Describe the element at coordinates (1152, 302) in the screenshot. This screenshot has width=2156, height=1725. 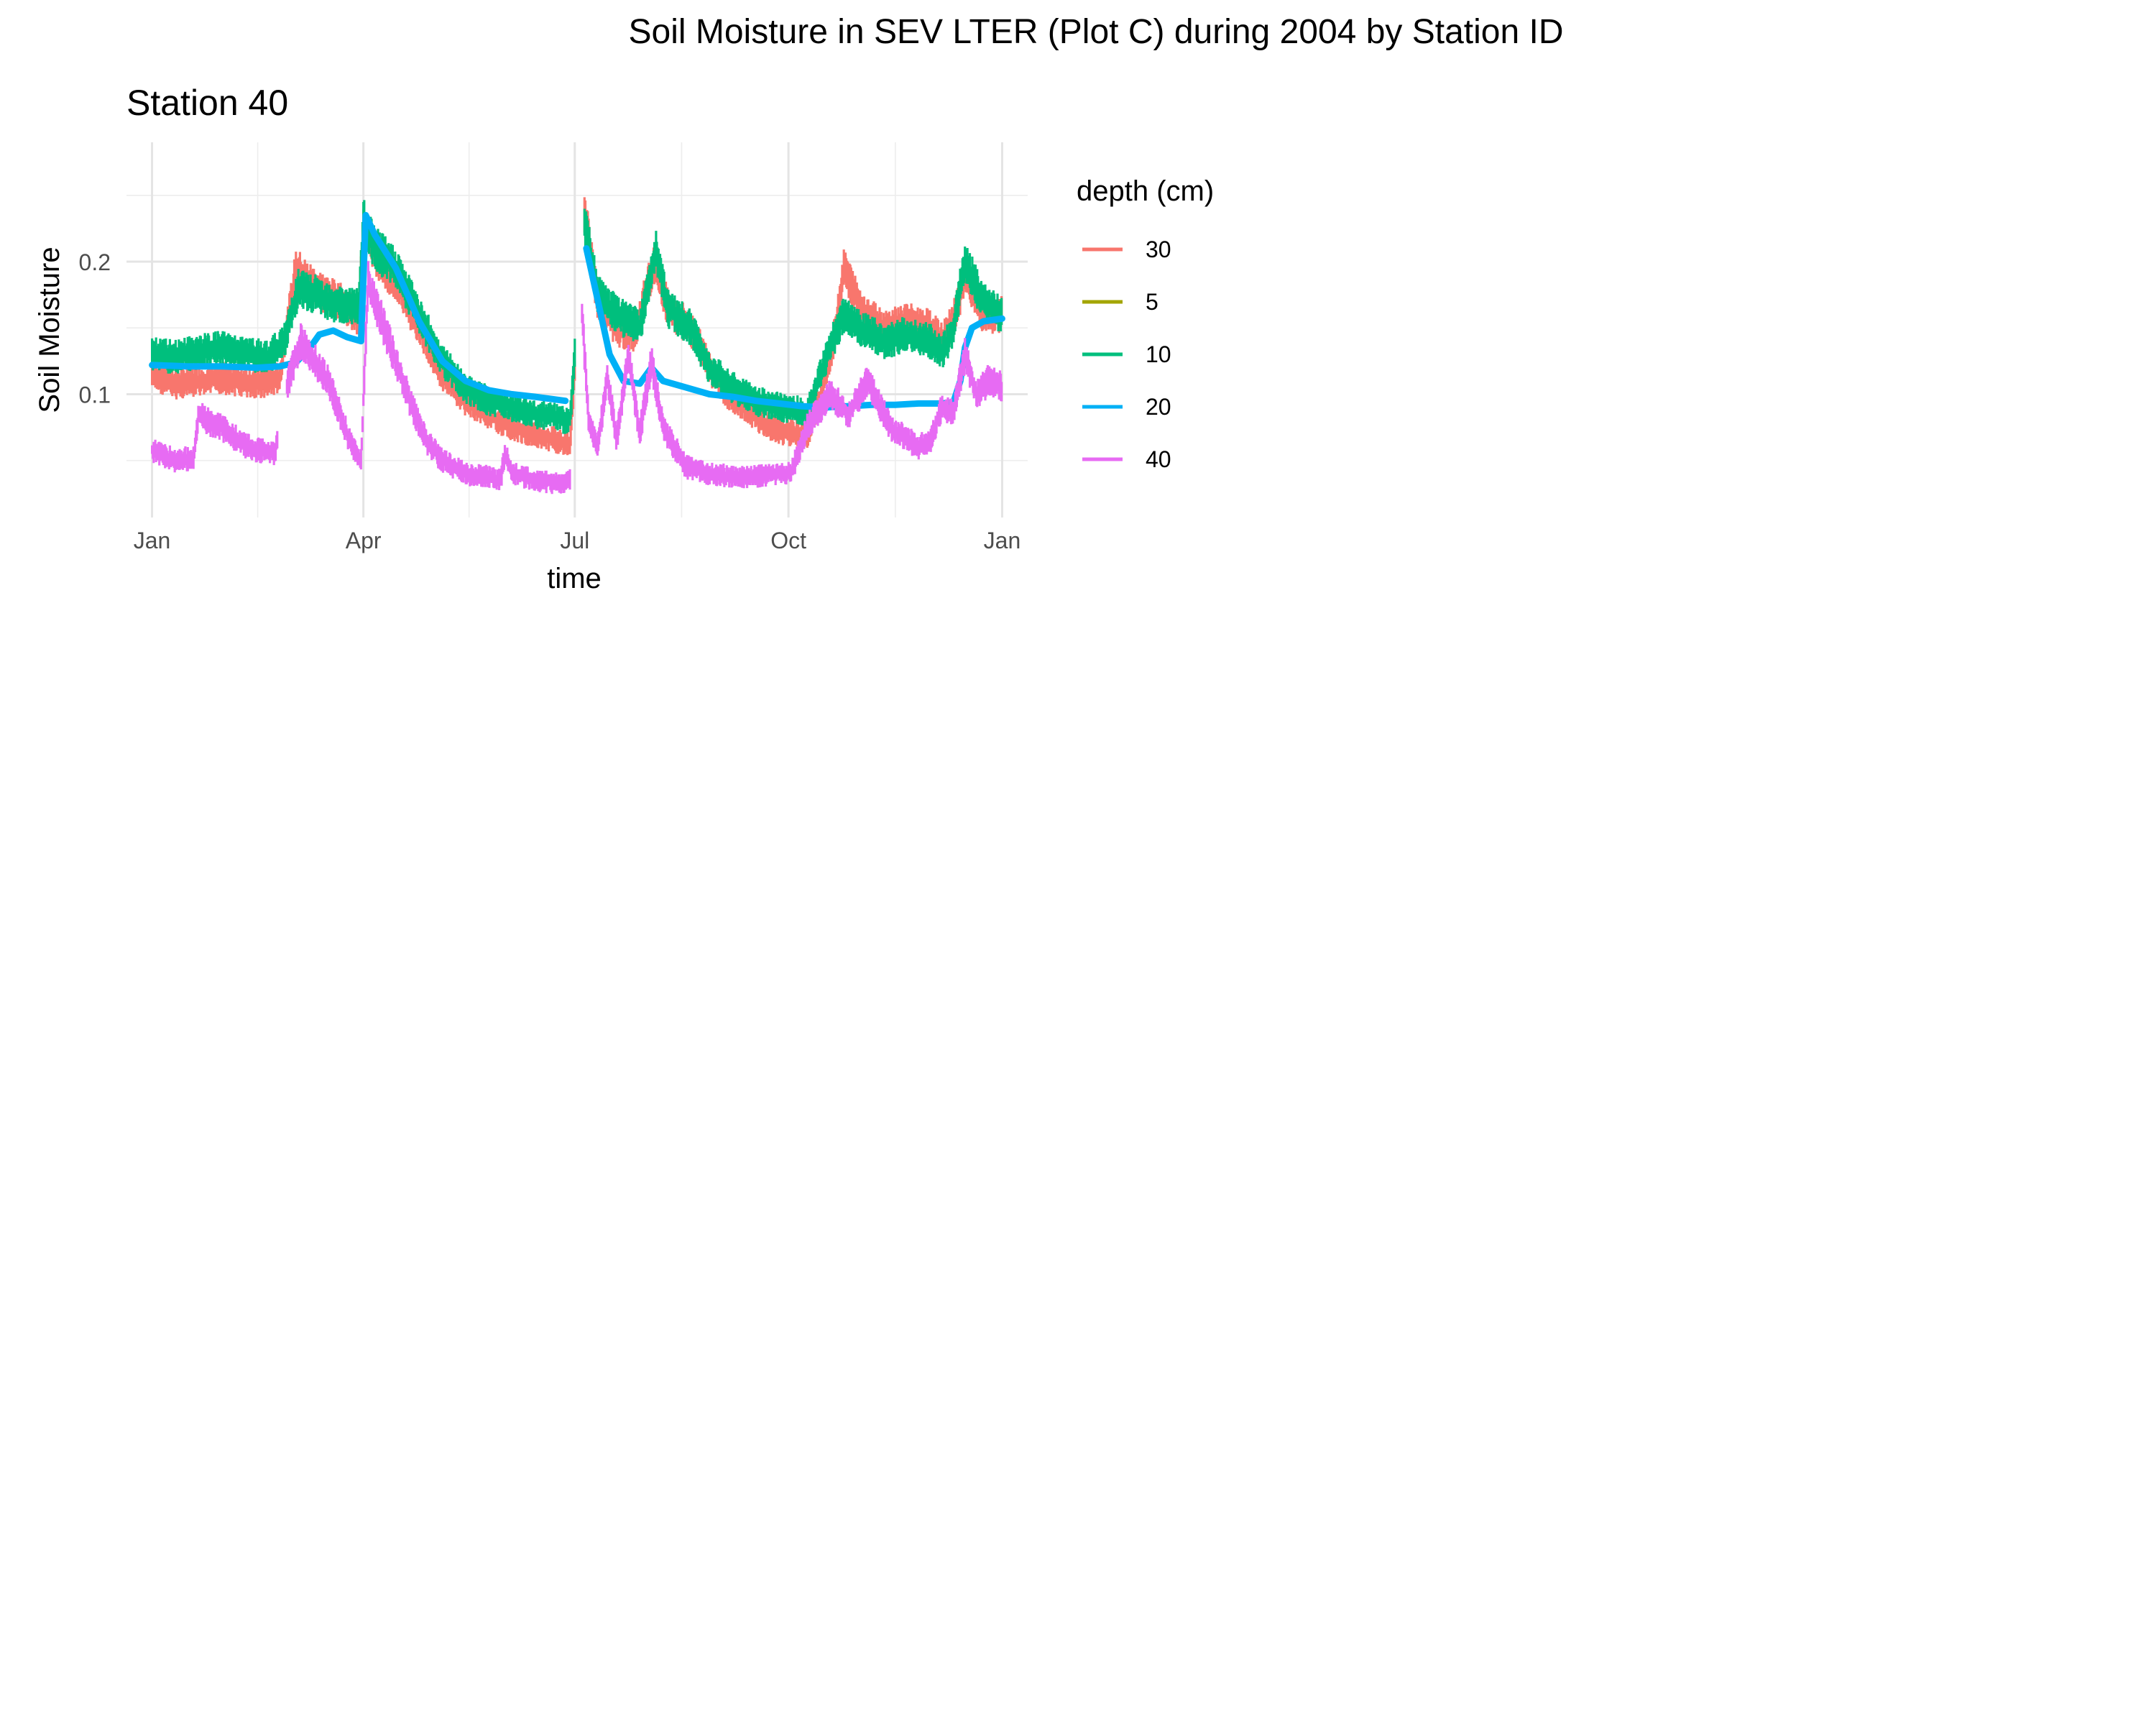
I see `legend-label-5: 5` at that location.